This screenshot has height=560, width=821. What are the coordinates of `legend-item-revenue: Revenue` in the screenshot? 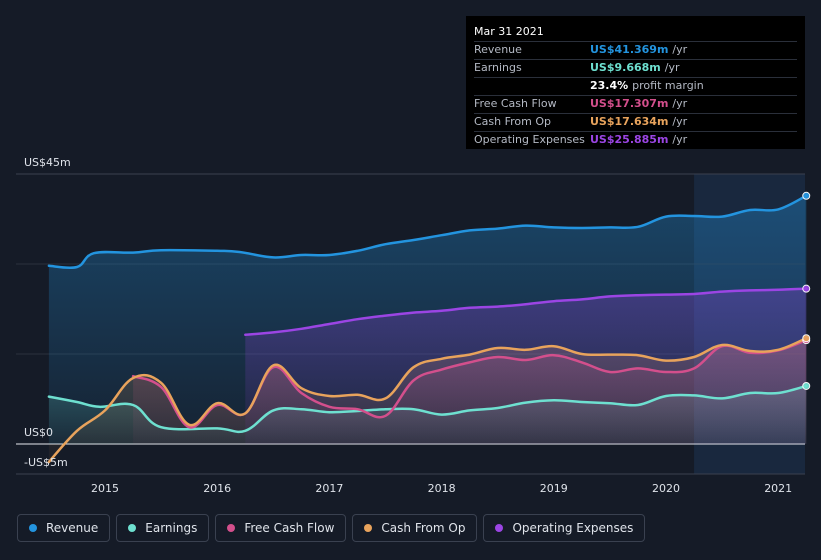 It's located at (64, 528).